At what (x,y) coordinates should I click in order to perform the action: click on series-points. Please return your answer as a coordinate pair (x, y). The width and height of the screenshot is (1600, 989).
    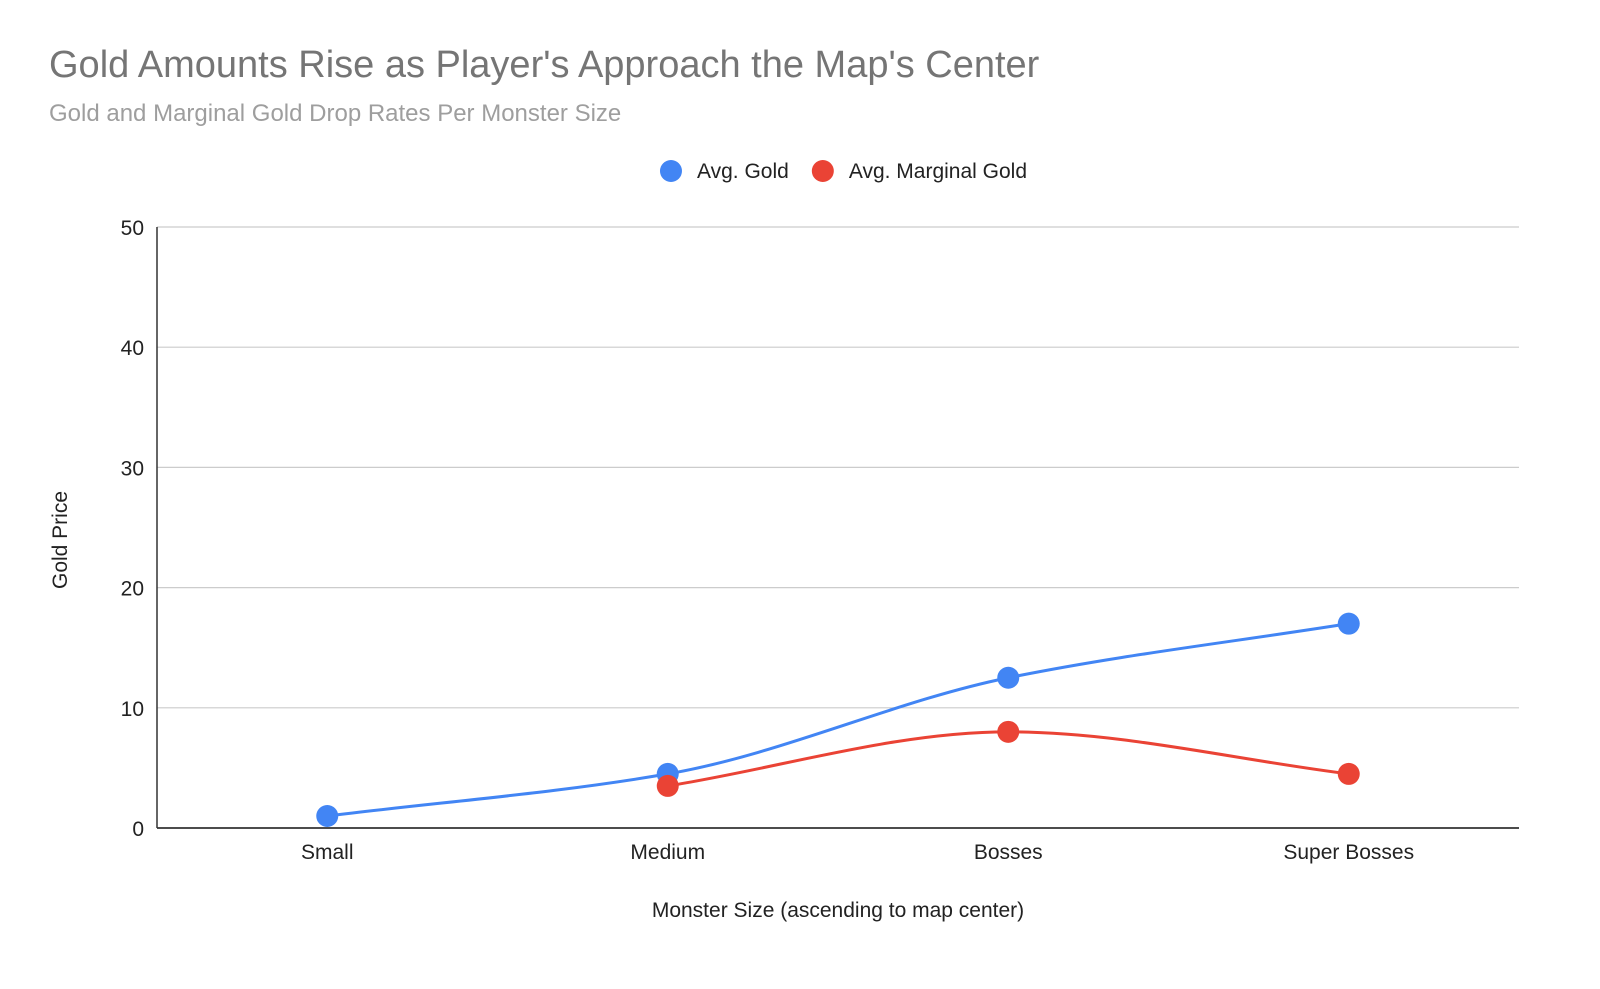
    Looking at the image, I should click on (838, 719).